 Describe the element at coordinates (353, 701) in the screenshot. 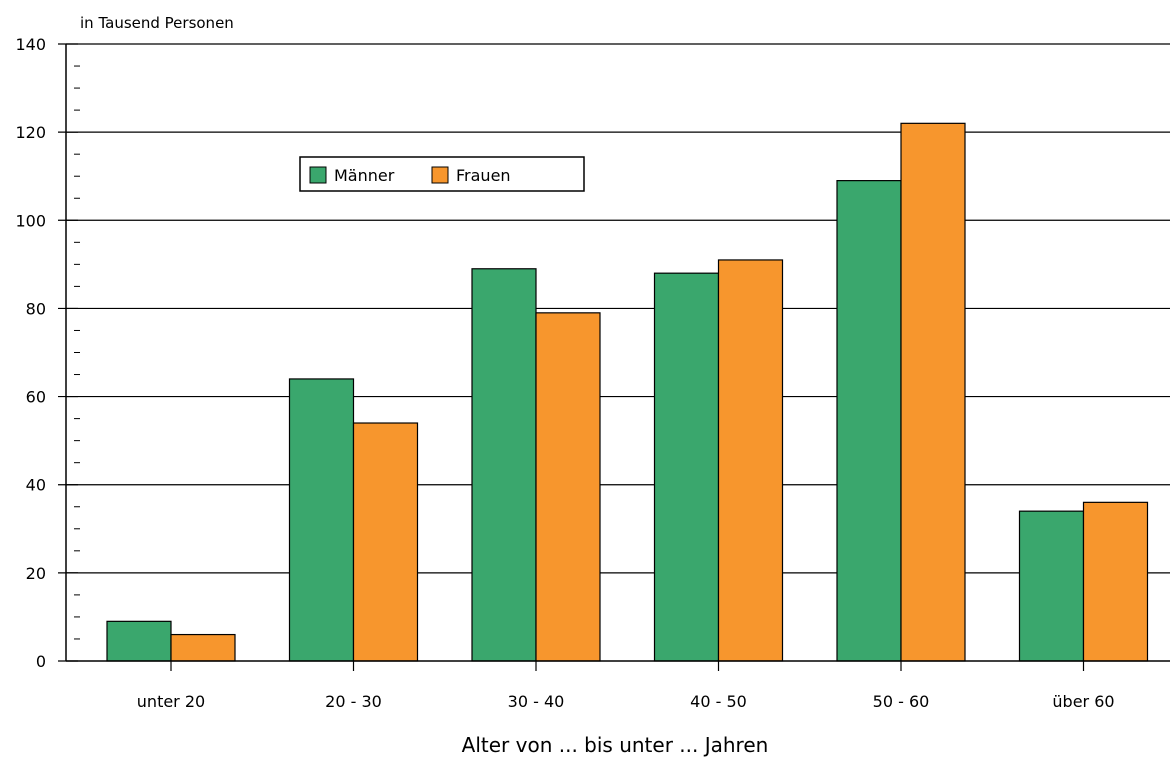

I see `x-category-label: 20 - 30` at that location.